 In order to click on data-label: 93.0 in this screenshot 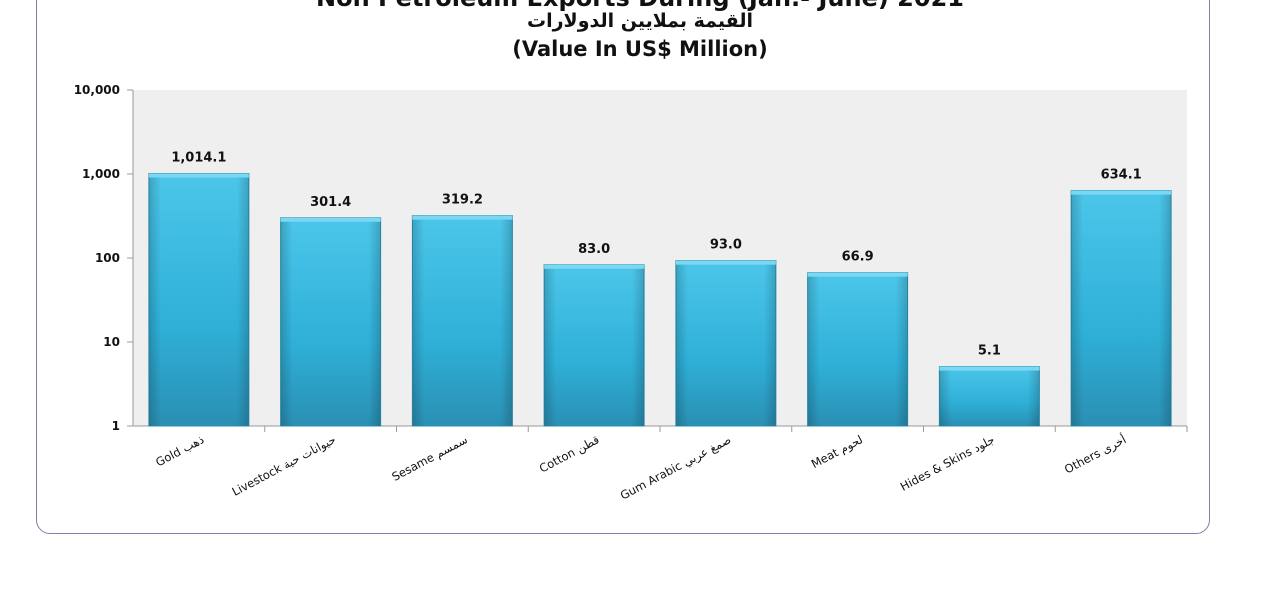, I will do `click(726, 245)`.